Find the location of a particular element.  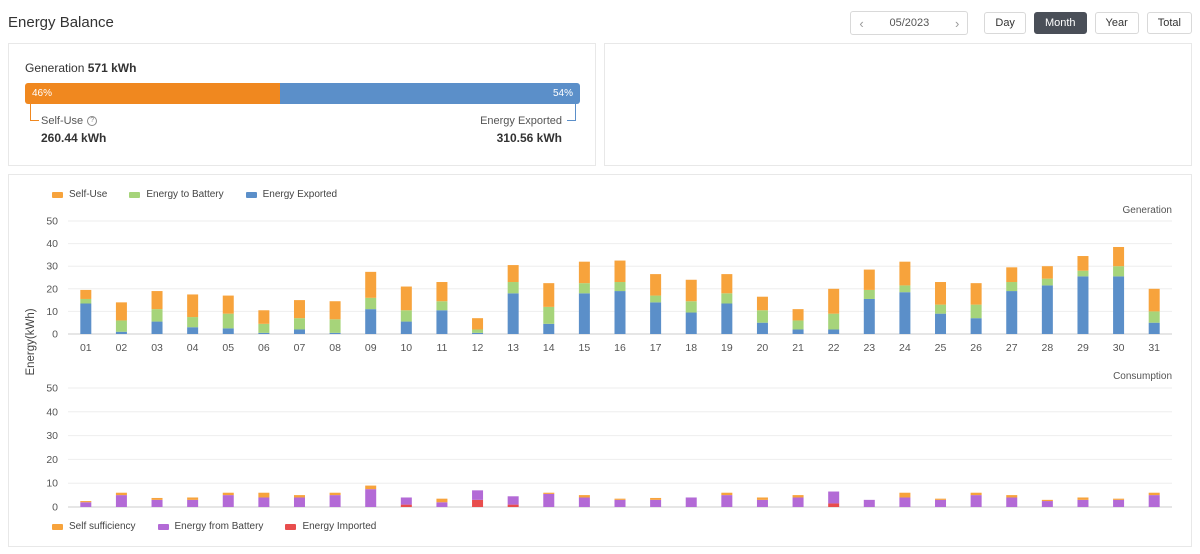

generation-y-tick-label: 50 is located at coordinates (52, 222).